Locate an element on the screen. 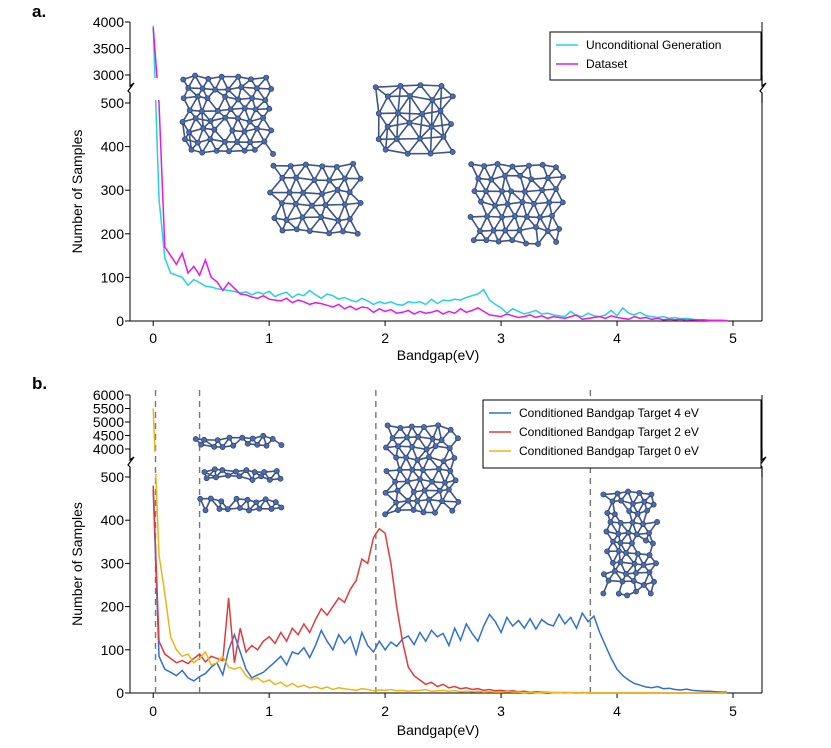  y-tick-label: 500 is located at coordinates (113, 477).